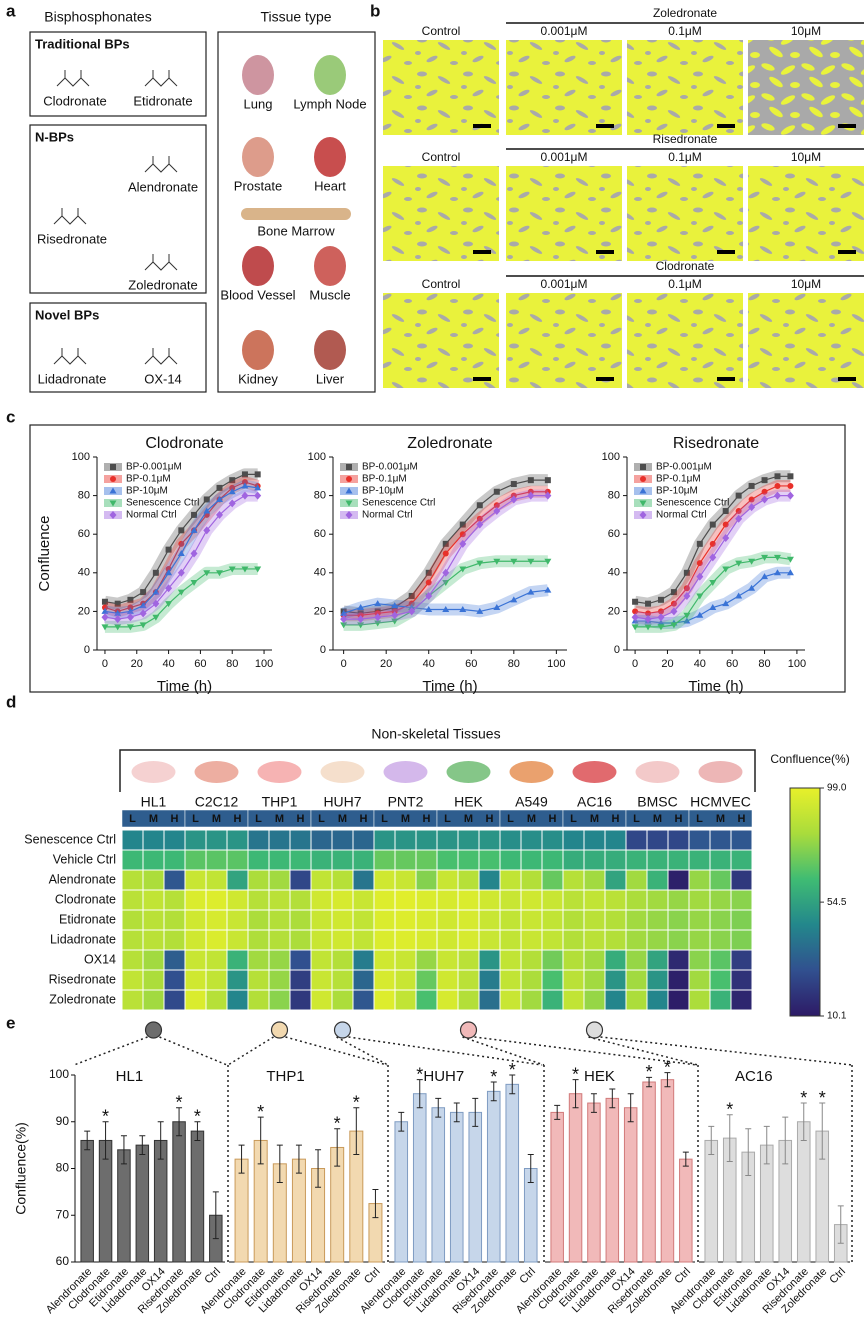 The width and height of the screenshot is (865, 1340). What do you see at coordinates (250, 1051) in the screenshot?
I see `connector` at bounding box center [250, 1051].